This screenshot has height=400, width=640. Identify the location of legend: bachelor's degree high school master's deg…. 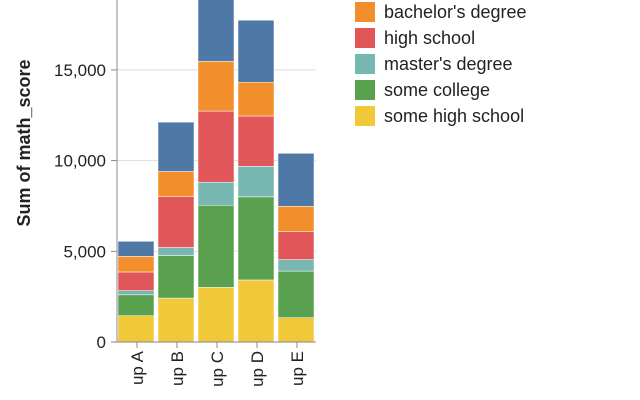
(441, 64).